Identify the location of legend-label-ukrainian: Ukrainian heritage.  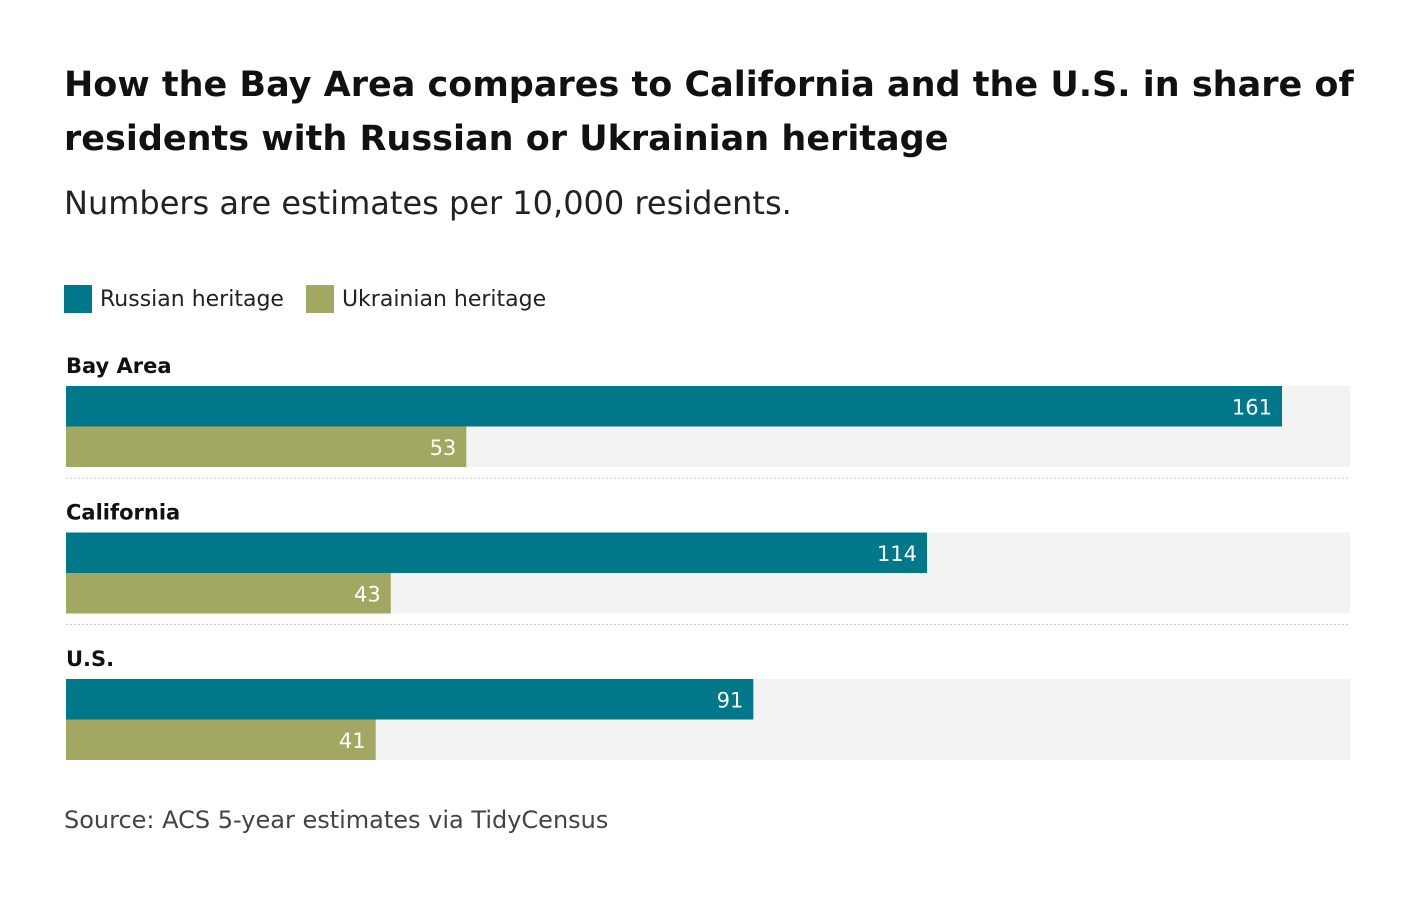
(444, 299).